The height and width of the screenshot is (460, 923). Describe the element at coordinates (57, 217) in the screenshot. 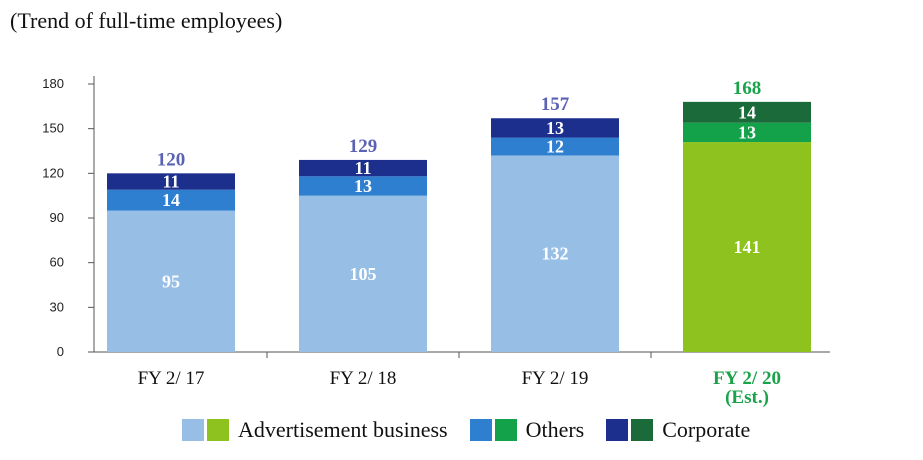

I see `y-tick-label: 90` at that location.